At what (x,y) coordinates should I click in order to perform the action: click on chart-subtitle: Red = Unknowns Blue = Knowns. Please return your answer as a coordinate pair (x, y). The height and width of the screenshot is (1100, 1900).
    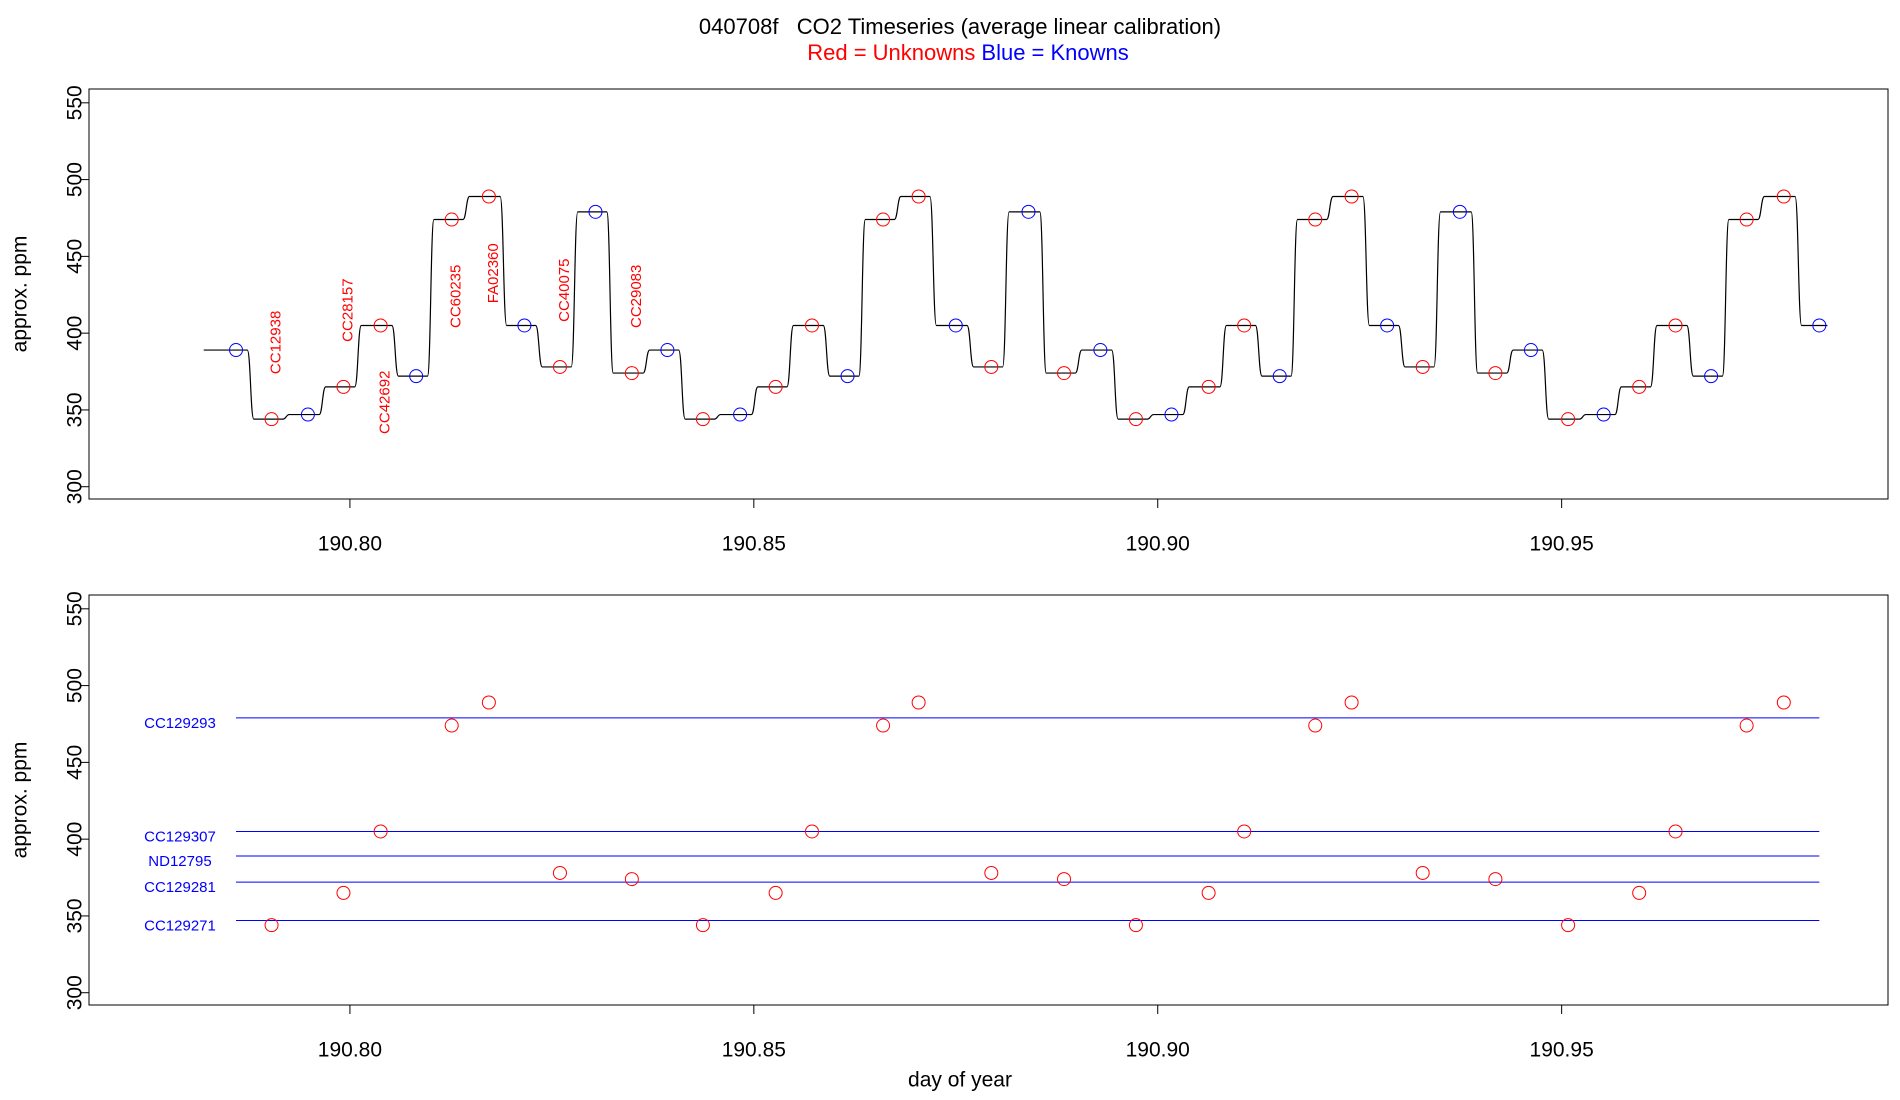
    Looking at the image, I should click on (968, 52).